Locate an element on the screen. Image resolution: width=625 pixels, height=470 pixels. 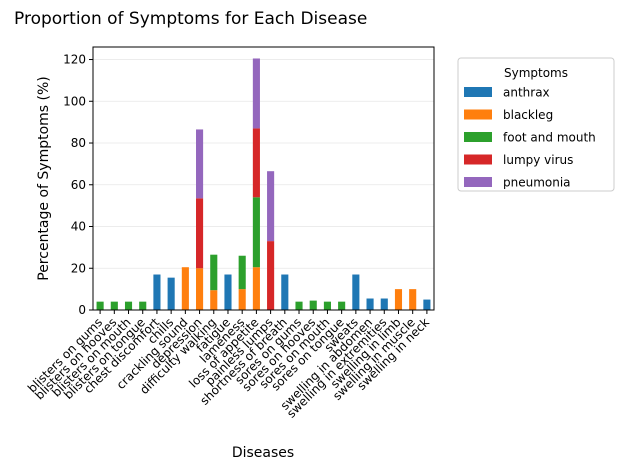
y-tick-label: 20 is located at coordinates (78, 268).